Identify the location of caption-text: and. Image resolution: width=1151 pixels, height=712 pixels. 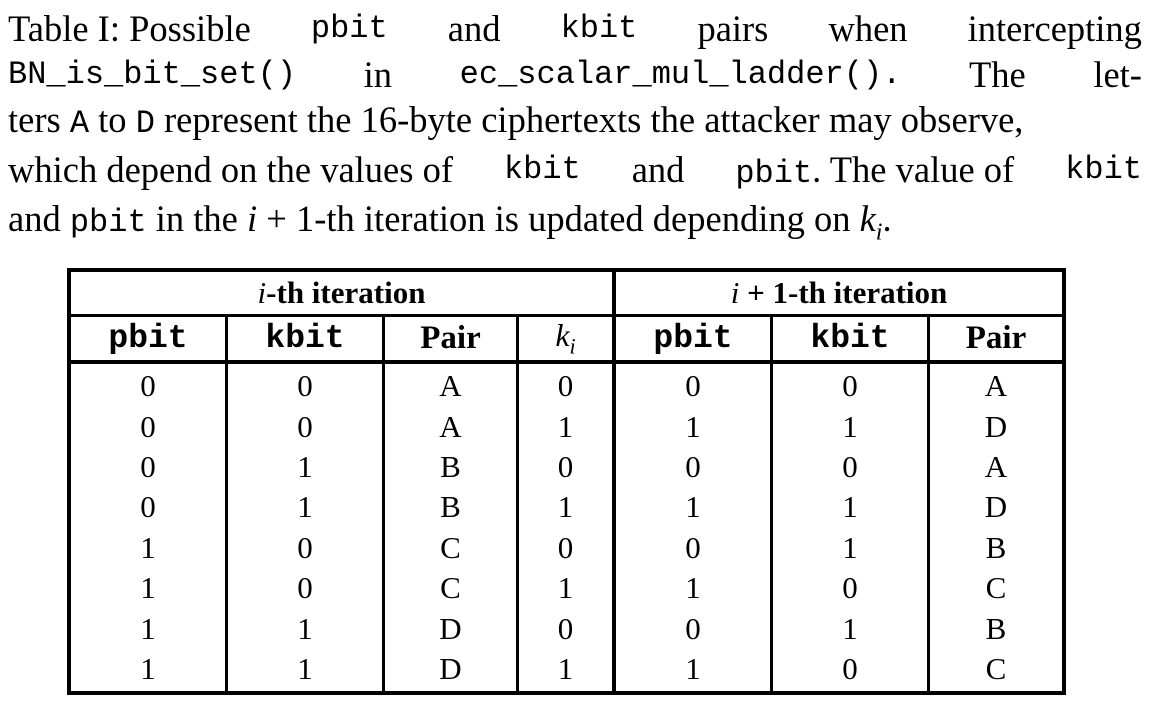
(658, 169).